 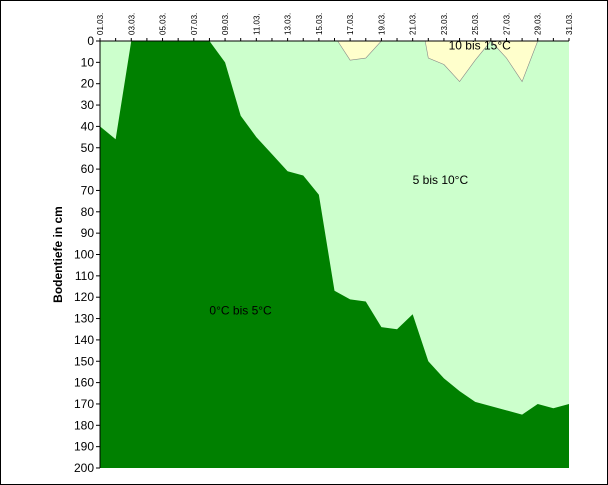 What do you see at coordinates (84, 319) in the screenshot?
I see `y-tick-label: 130` at bounding box center [84, 319].